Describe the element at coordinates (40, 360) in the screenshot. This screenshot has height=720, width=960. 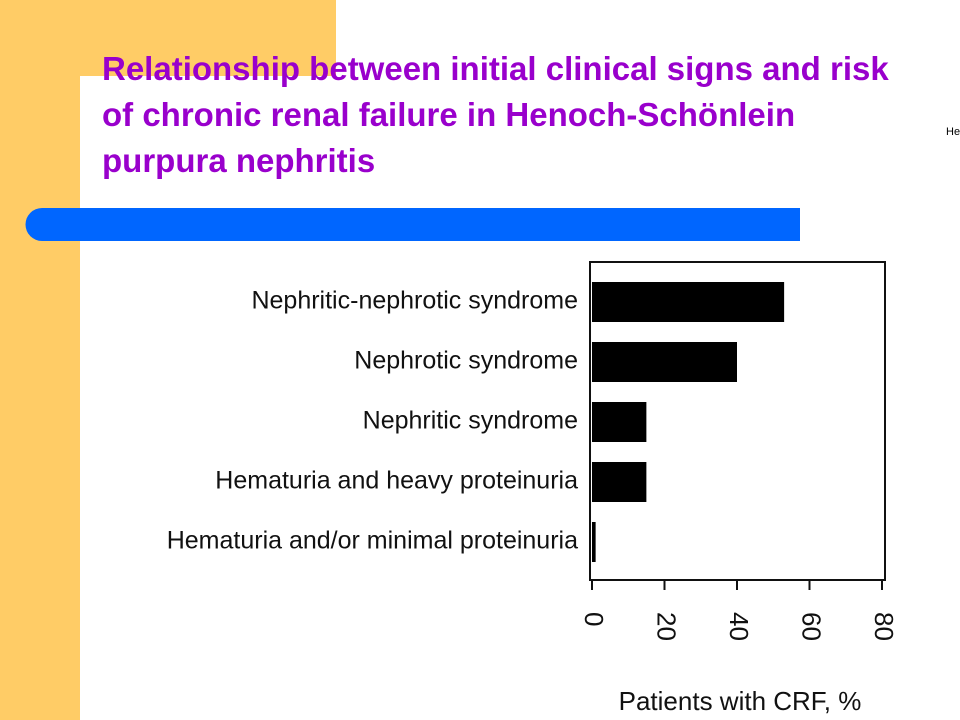
I see `slide-decor` at that location.